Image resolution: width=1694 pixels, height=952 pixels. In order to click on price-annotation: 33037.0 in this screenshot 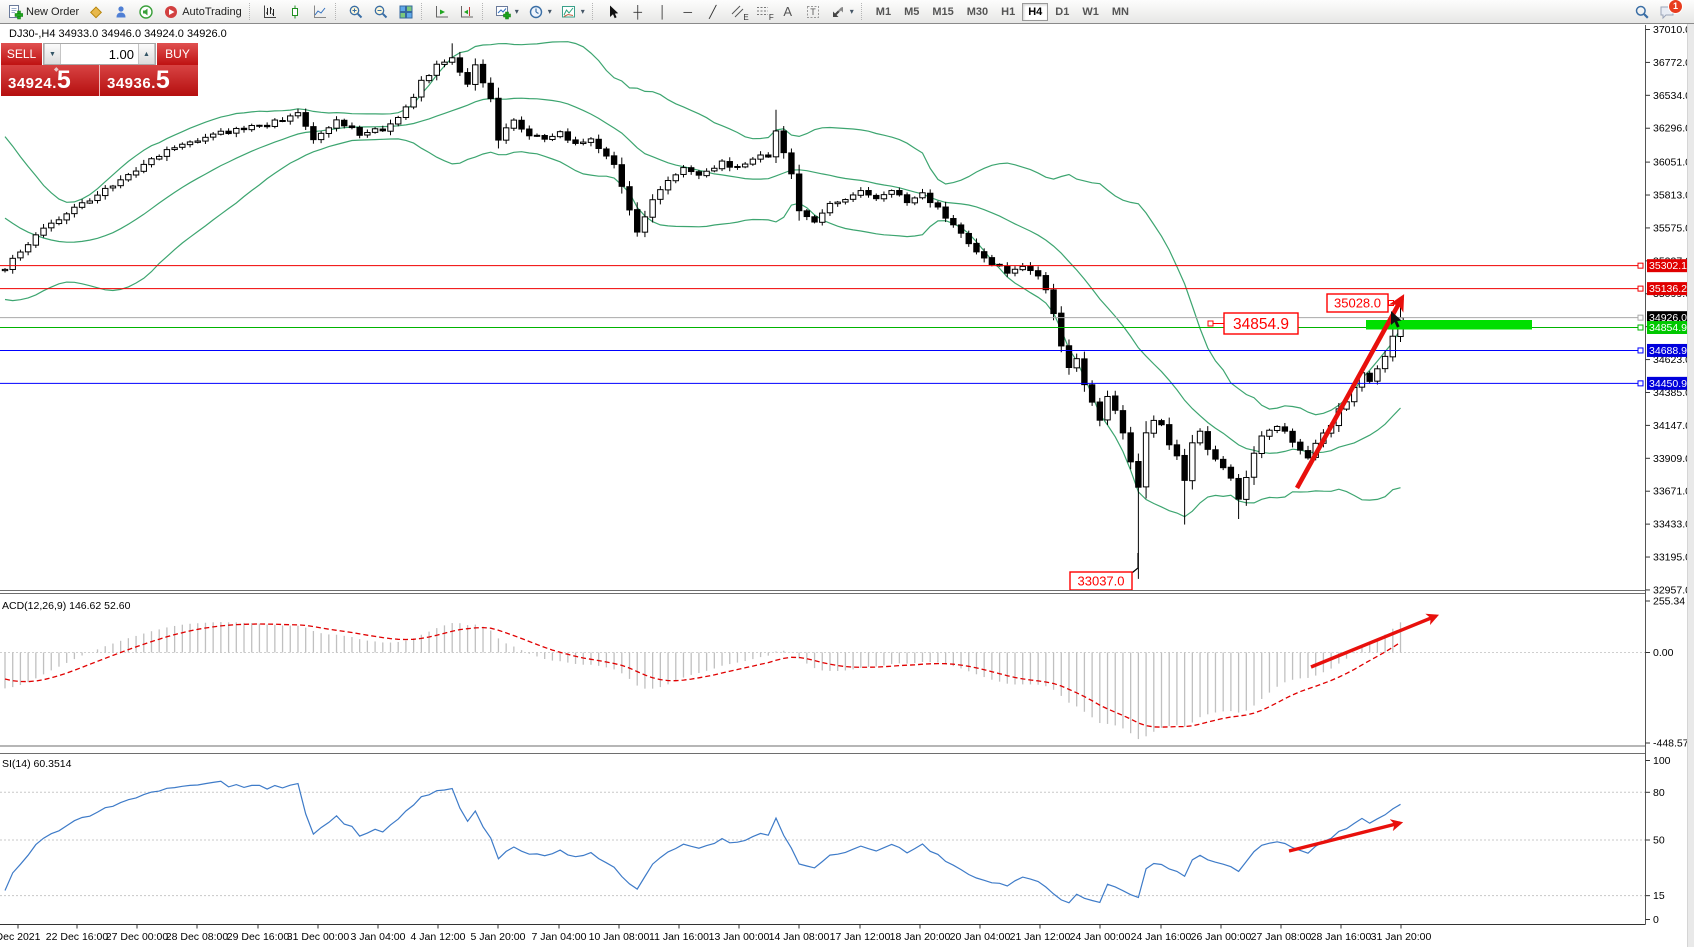, I will do `click(1104, 572)`.